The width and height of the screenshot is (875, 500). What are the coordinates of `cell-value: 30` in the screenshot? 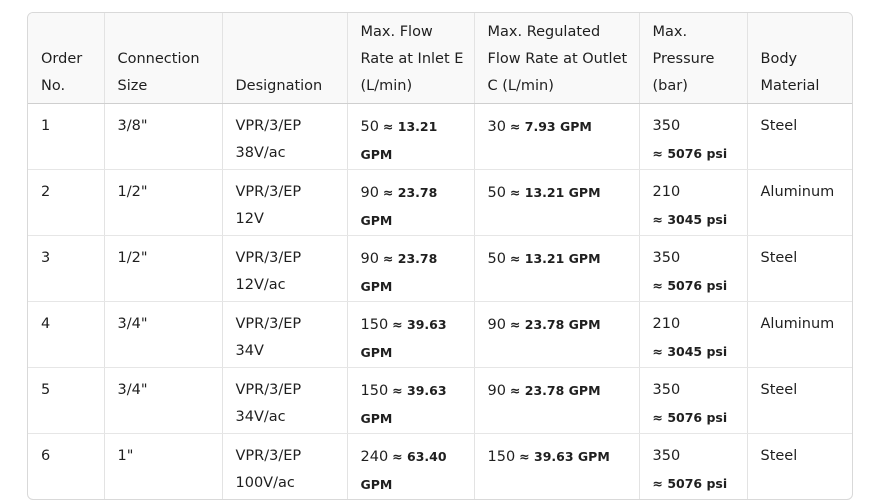 It's located at (496, 126).